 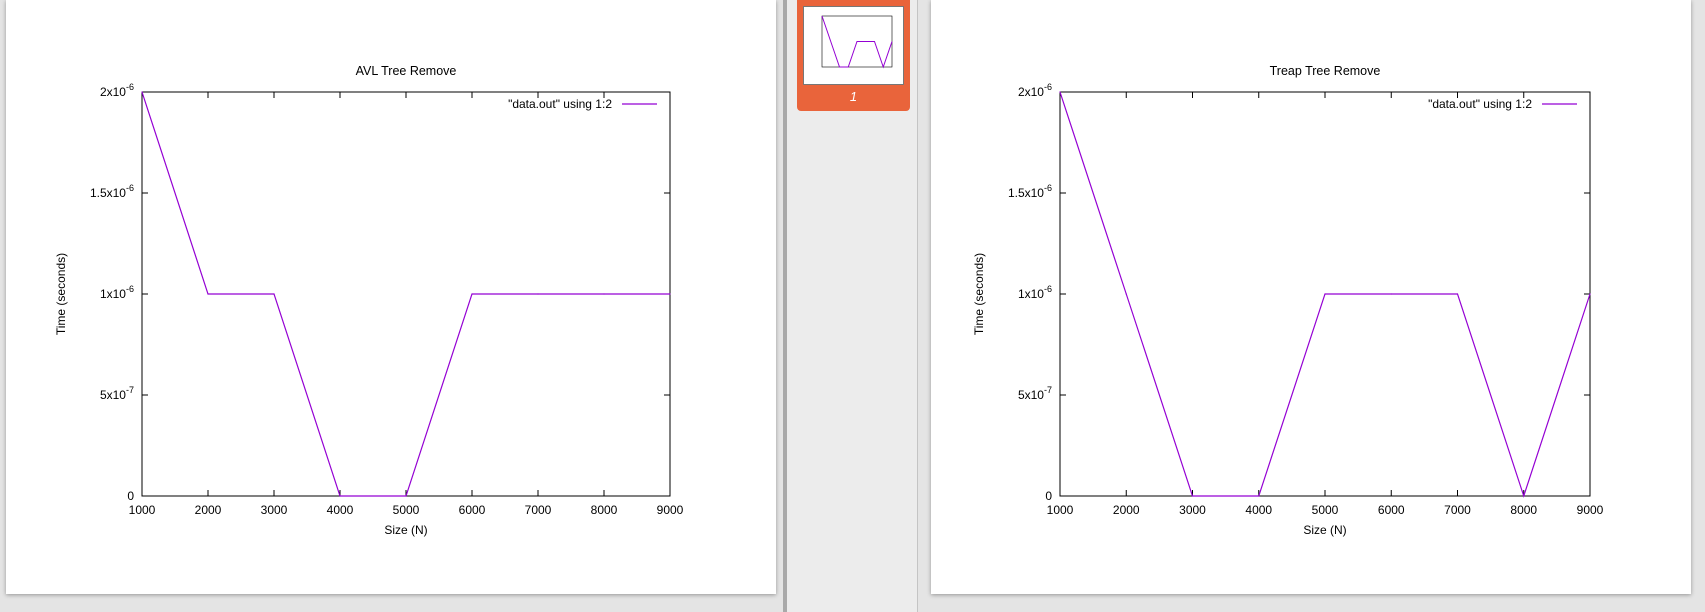 I want to click on thumbnail-preview-chart, so click(x=857, y=42).